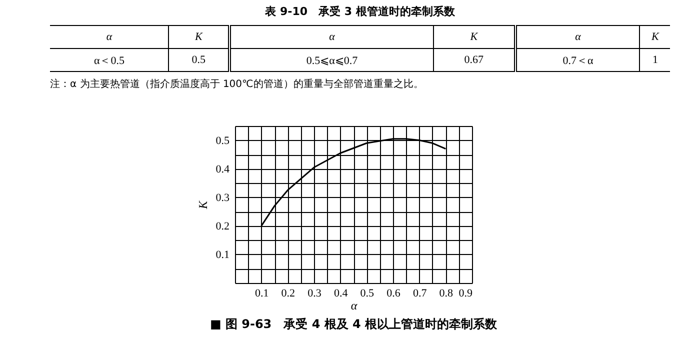  What do you see at coordinates (331, 60) in the screenshot?
I see `text: 0.5⩽α⩽0.7` at bounding box center [331, 60].